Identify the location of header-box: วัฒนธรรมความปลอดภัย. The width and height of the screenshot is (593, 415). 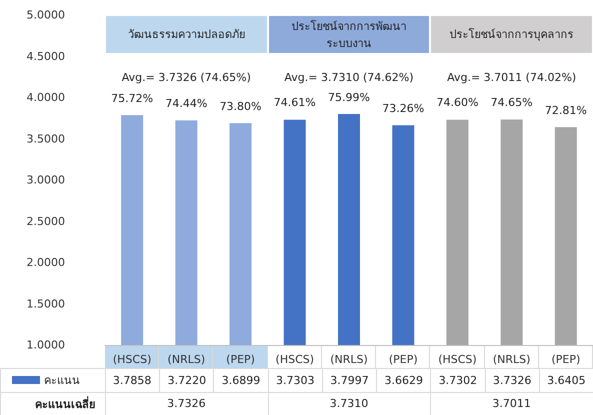
(186, 35).